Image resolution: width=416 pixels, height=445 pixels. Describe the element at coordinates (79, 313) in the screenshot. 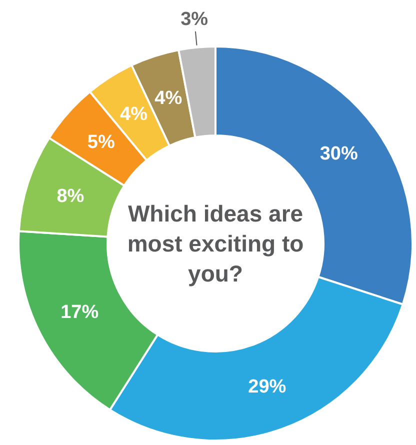

I see `data-label: 17%` at that location.